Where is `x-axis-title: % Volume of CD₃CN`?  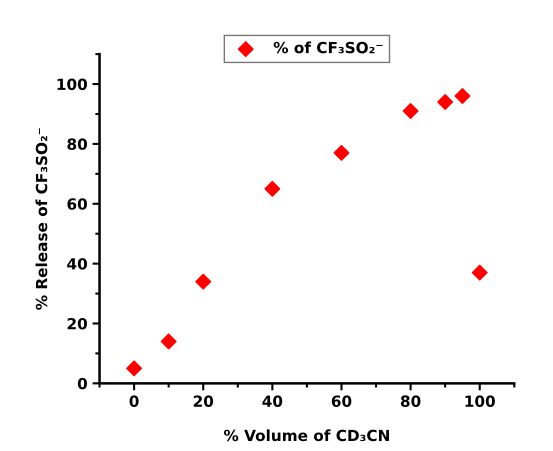 x-axis-title: % Volume of CD₃CN is located at coordinates (306, 435).